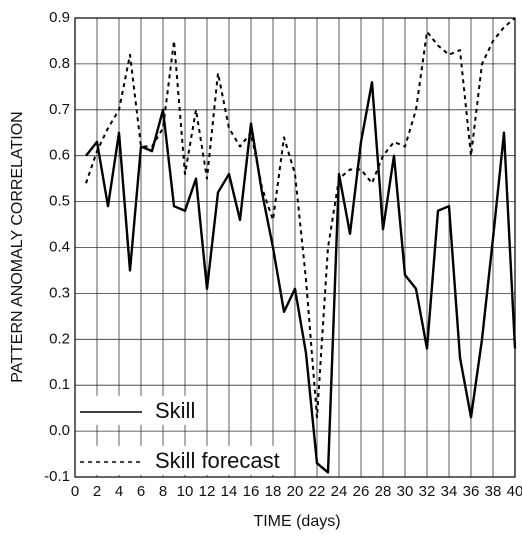 This screenshot has width=522, height=537. Describe the element at coordinates (59, 292) in the screenshot. I see `y-tick-label: 0.3` at that location.